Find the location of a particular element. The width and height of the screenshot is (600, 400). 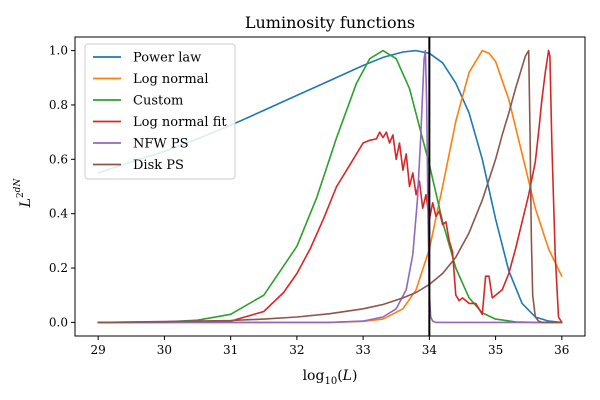

legend-box is located at coordinates (160, 111).